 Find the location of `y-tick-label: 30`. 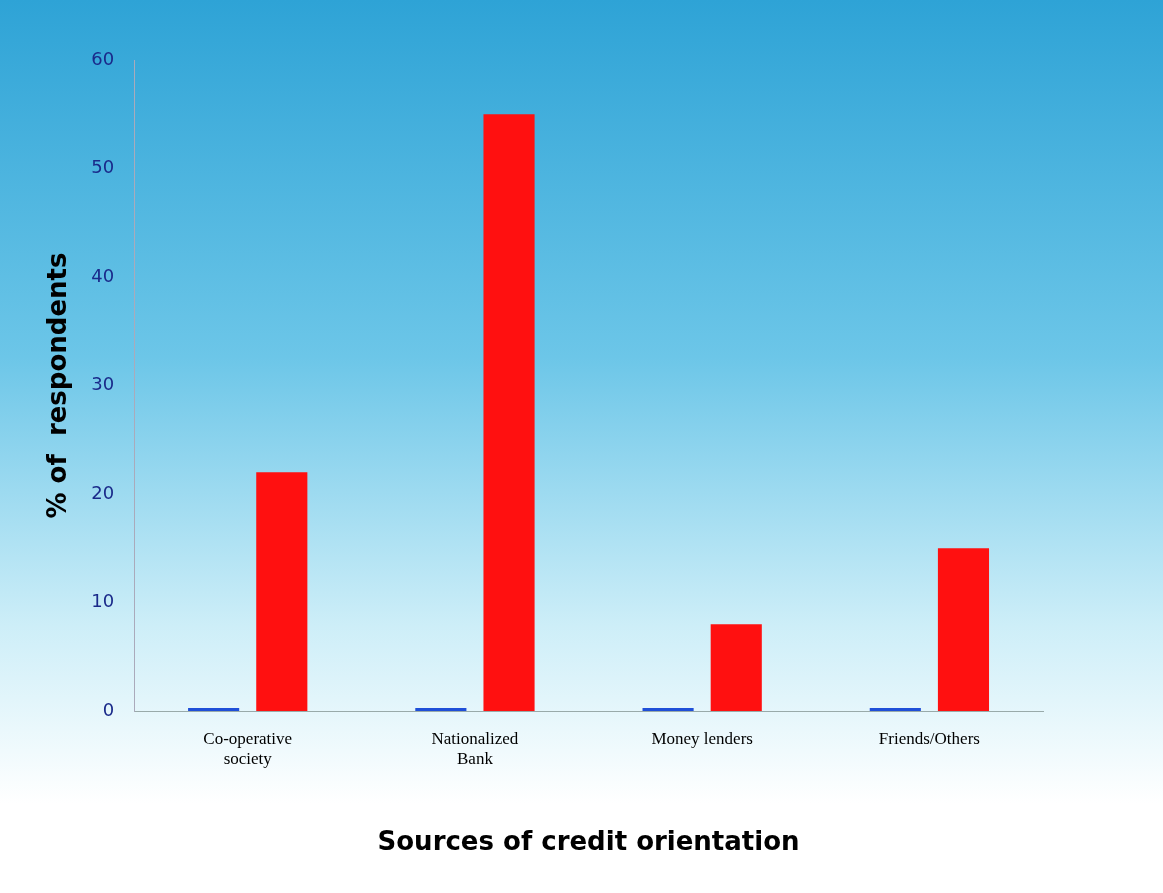

y-tick-label: 30 is located at coordinates (103, 384).